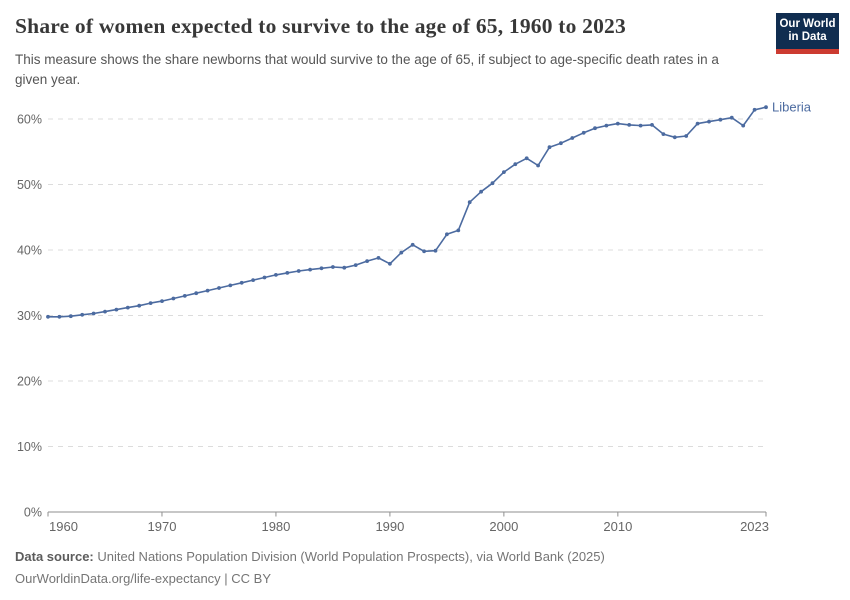 Image resolution: width=850 pixels, height=600 pixels. Describe the element at coordinates (389, 526) in the screenshot. I see `x-axis-tick-label: 1990` at that location.